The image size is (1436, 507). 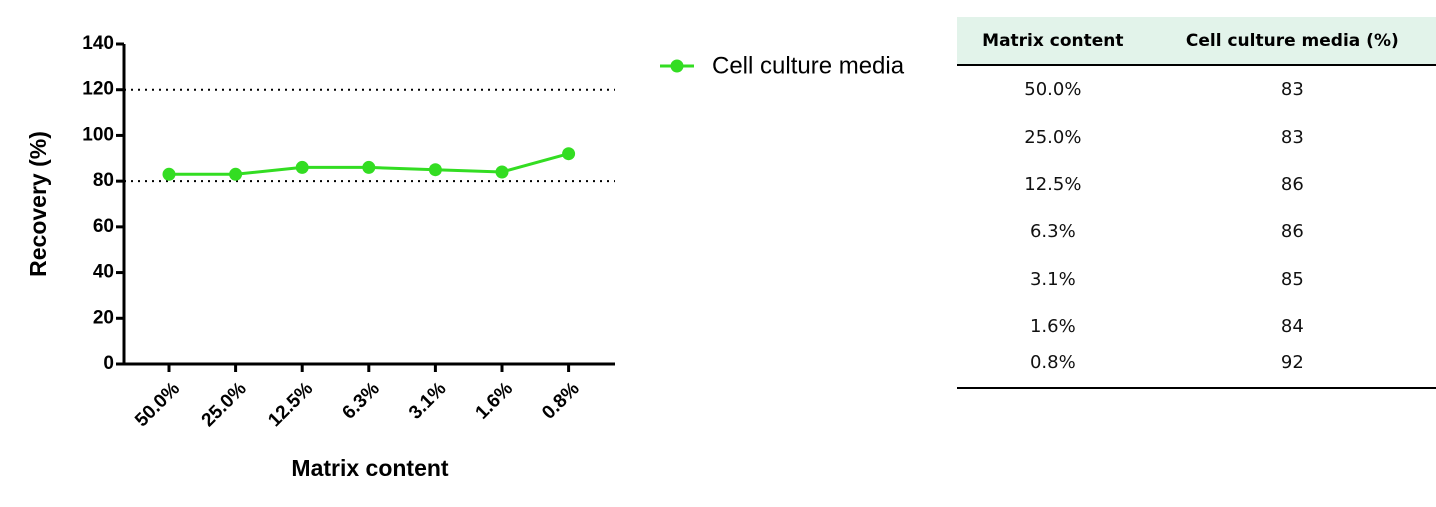 I want to click on y-tick-label: 100, so click(x=98, y=134).